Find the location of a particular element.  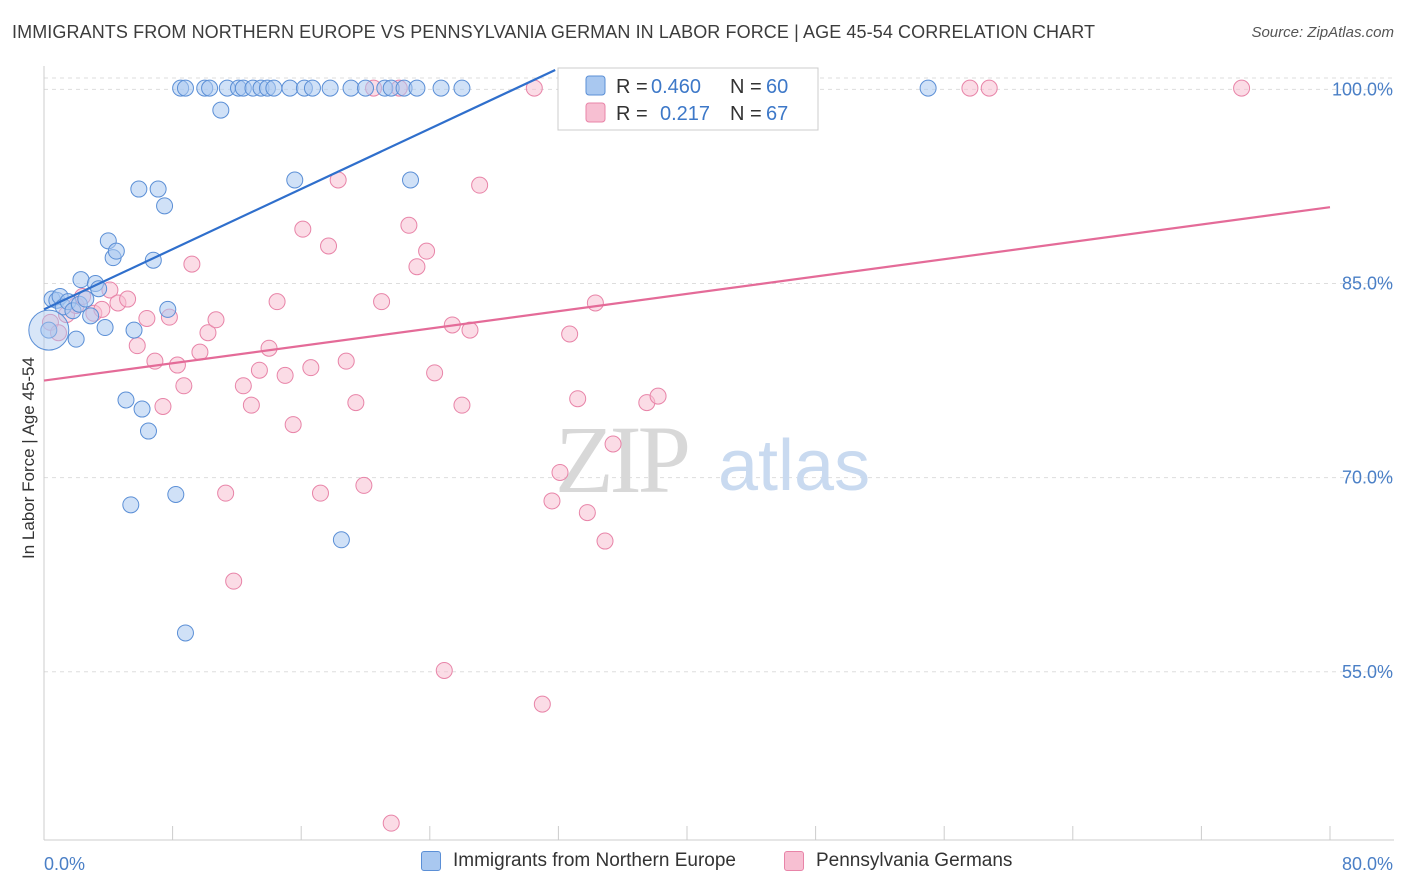

legend-n-label-2: N = is located at coordinates (746, 114).